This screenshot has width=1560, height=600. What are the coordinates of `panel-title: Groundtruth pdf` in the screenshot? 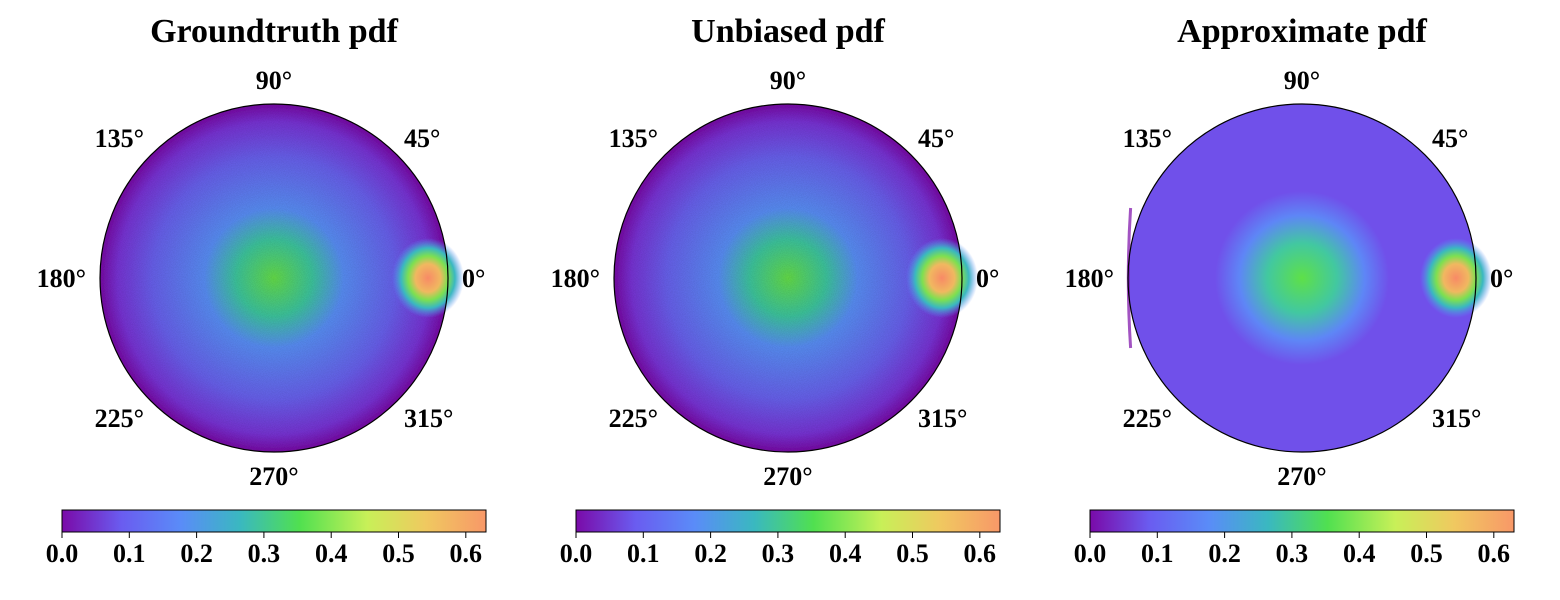 It's located at (274, 31).